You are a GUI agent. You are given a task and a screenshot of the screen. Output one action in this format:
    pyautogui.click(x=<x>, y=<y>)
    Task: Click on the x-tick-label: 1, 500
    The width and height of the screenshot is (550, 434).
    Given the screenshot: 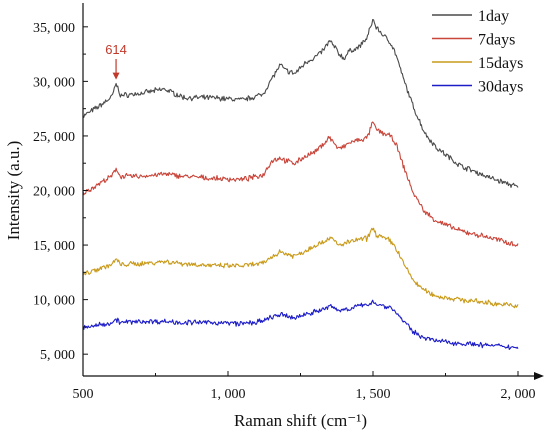 What is the action you would take?
    pyautogui.click(x=373, y=394)
    